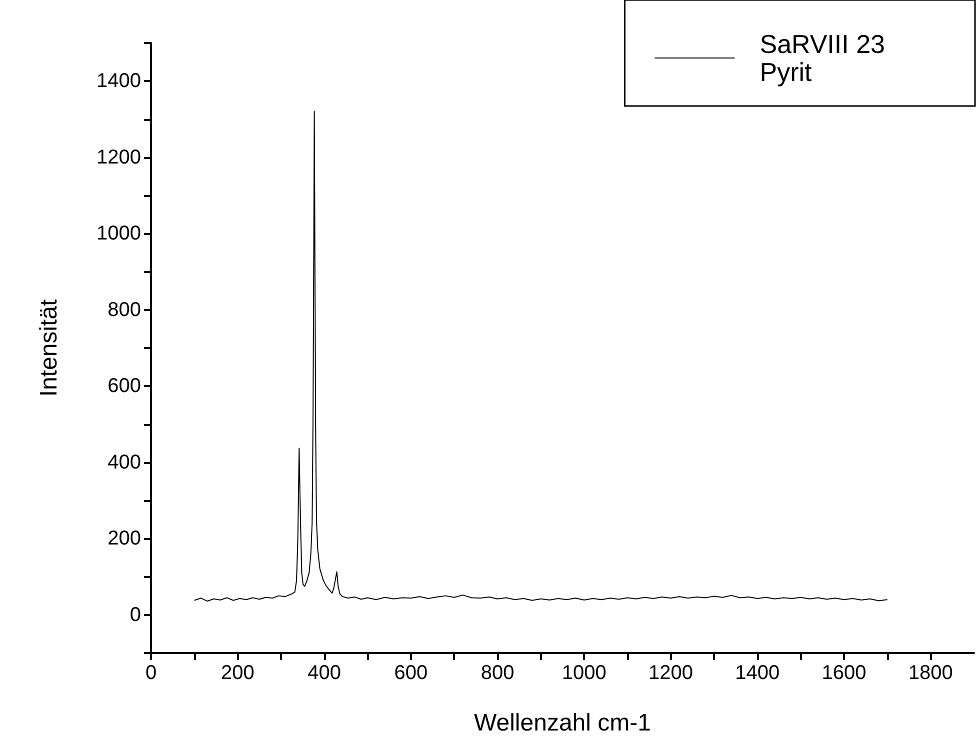 This screenshot has width=977, height=753. Describe the element at coordinates (135, 615) in the screenshot. I see `y-tick-label: 0` at that location.